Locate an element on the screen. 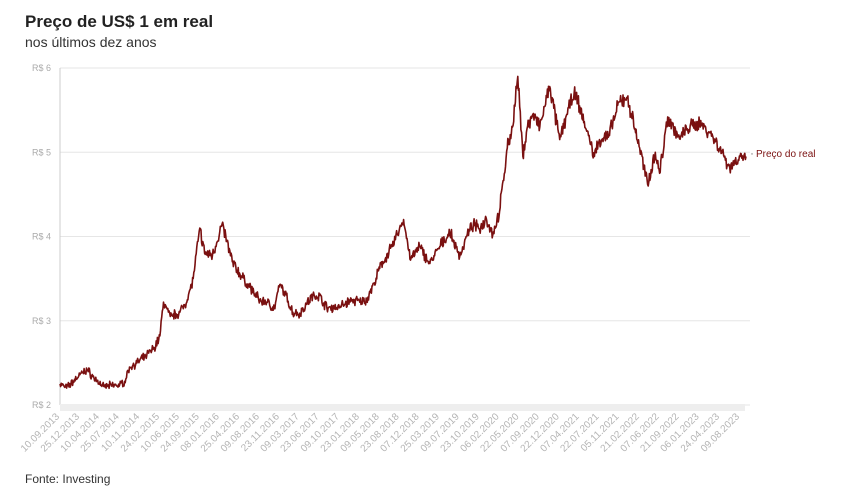  y-tick-label: R$ 3 is located at coordinates (41, 321).